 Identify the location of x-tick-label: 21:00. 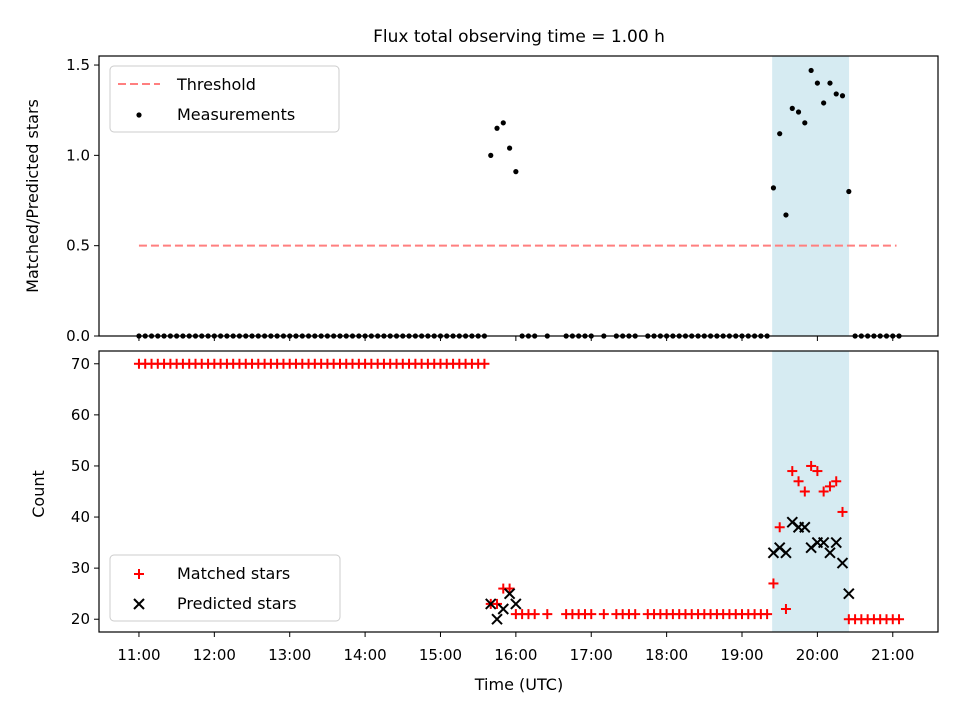
(892, 655).